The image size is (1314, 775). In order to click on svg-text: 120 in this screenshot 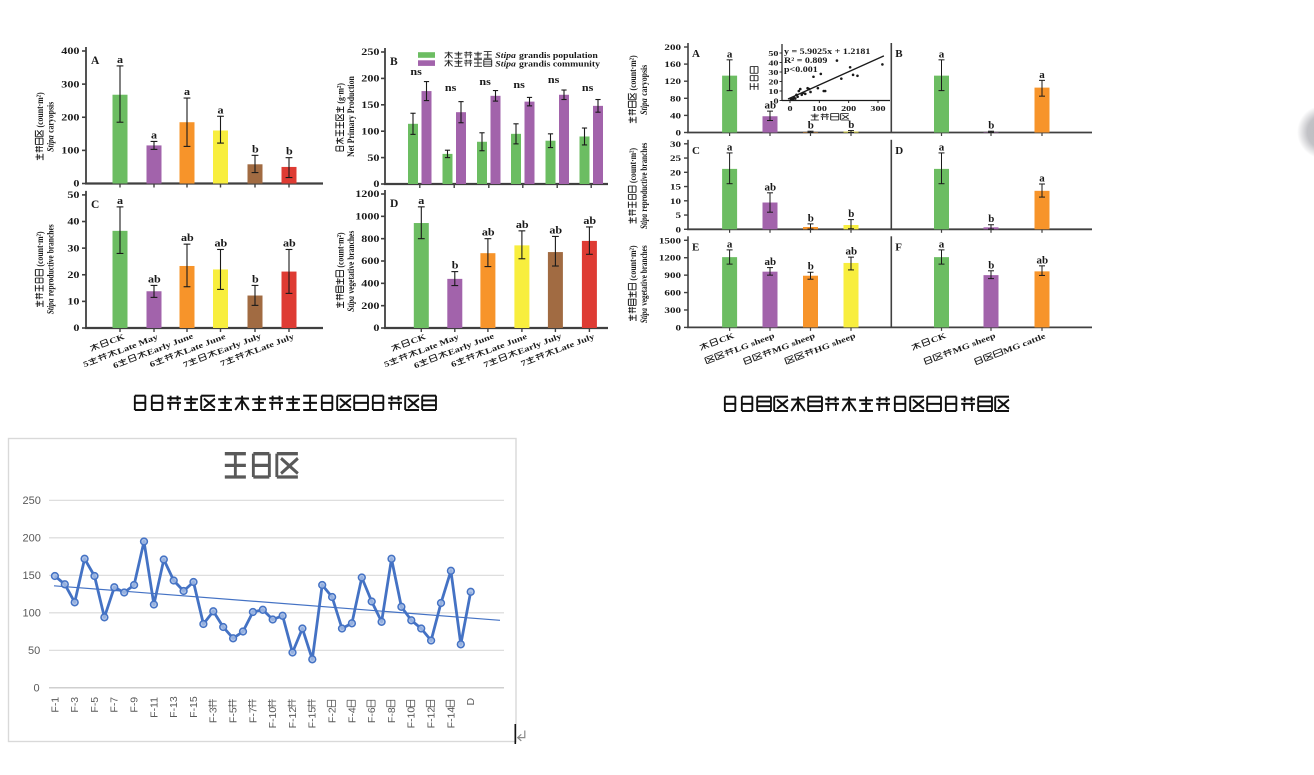, I will do `click(672, 81)`.